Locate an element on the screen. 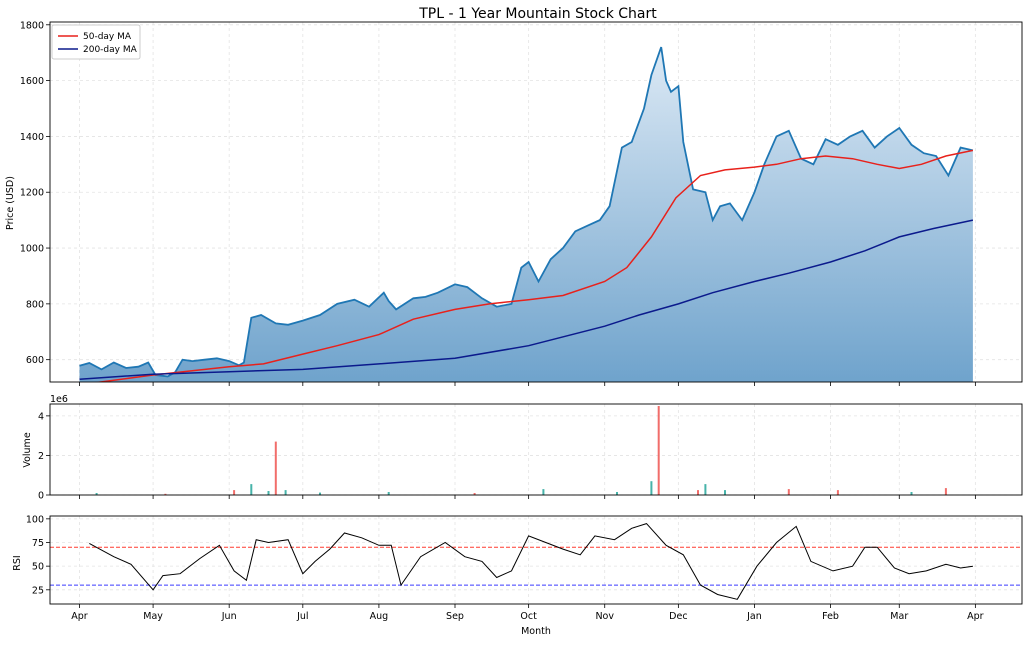 The width and height of the screenshot is (1030, 646). volume-border is located at coordinates (536, 449).